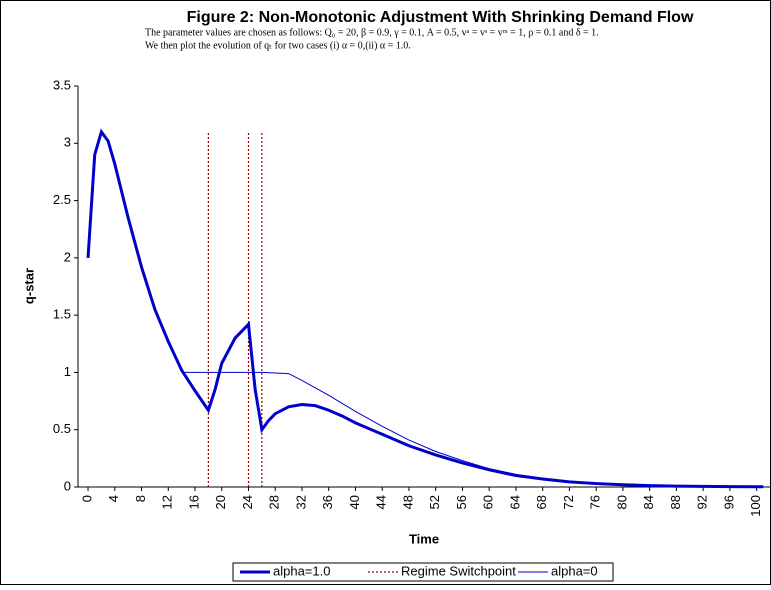 This screenshot has height=590, width=771. I want to click on x-tick-label: 4, so click(113, 498).